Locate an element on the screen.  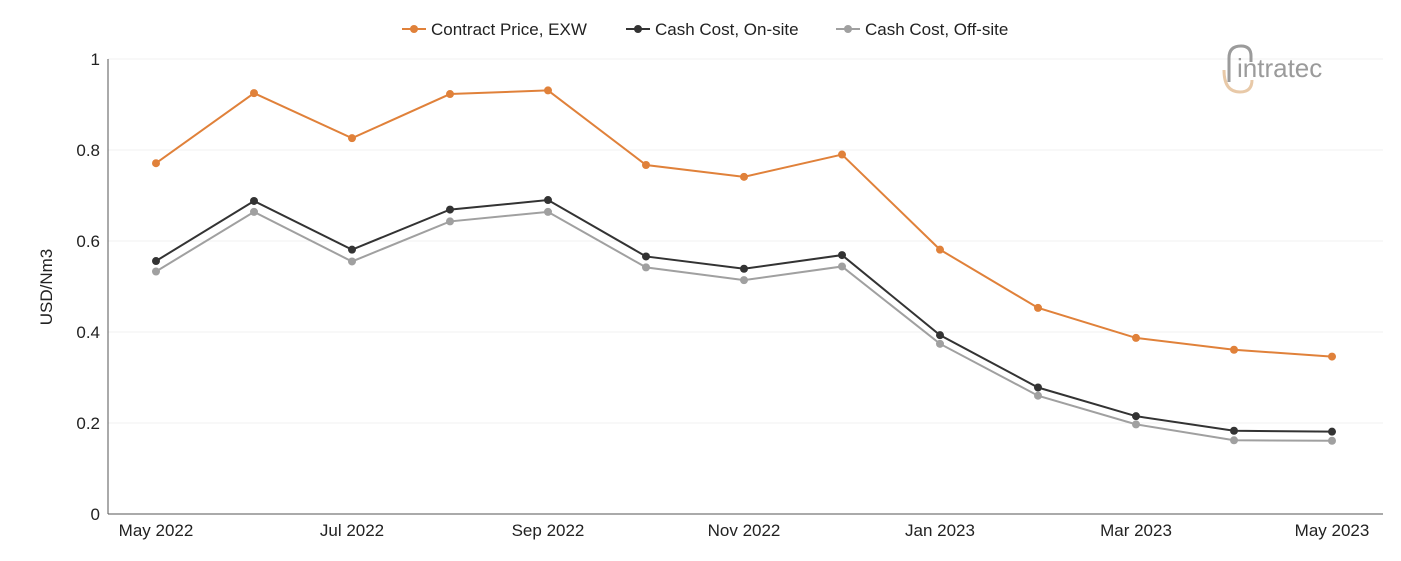
x-tick-label: May 2022 is located at coordinates (156, 530).